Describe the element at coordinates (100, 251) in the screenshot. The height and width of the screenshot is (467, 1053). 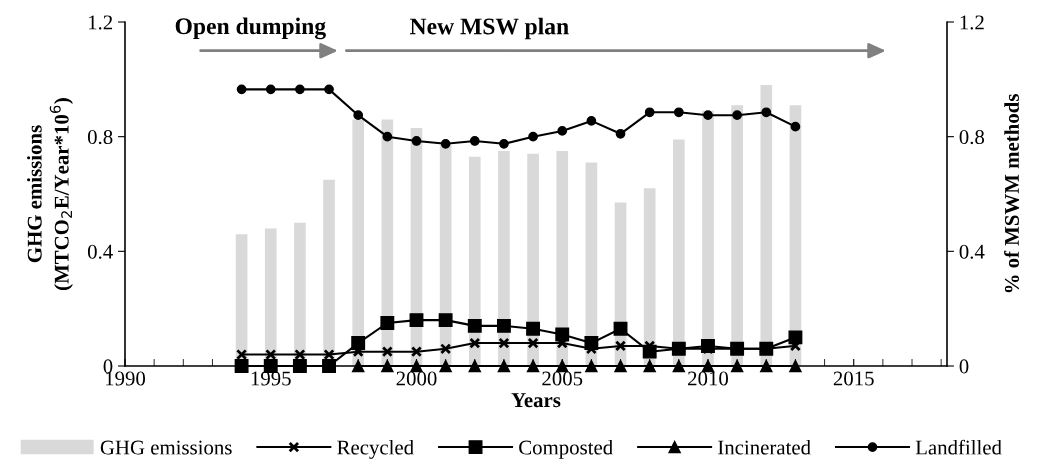
I see `y-tick-label: 0.4` at that location.